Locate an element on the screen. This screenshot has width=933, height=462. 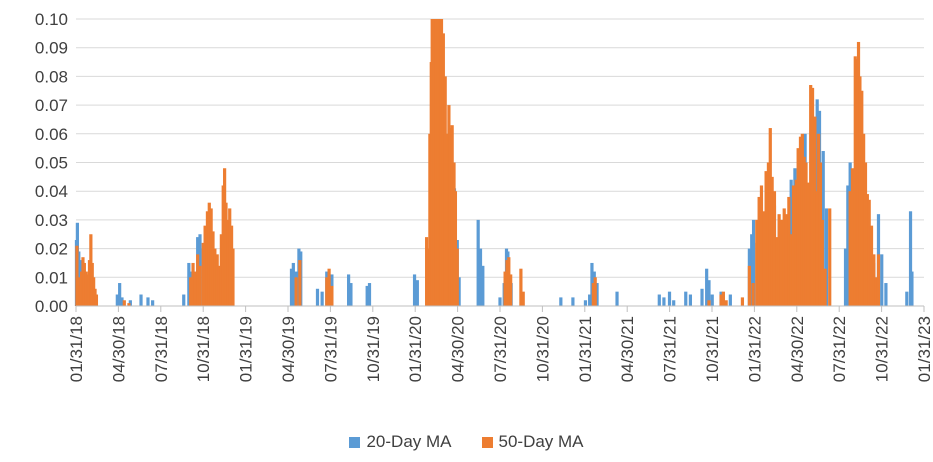
x-tick-label: 07/31/22 is located at coordinates (839, 349).